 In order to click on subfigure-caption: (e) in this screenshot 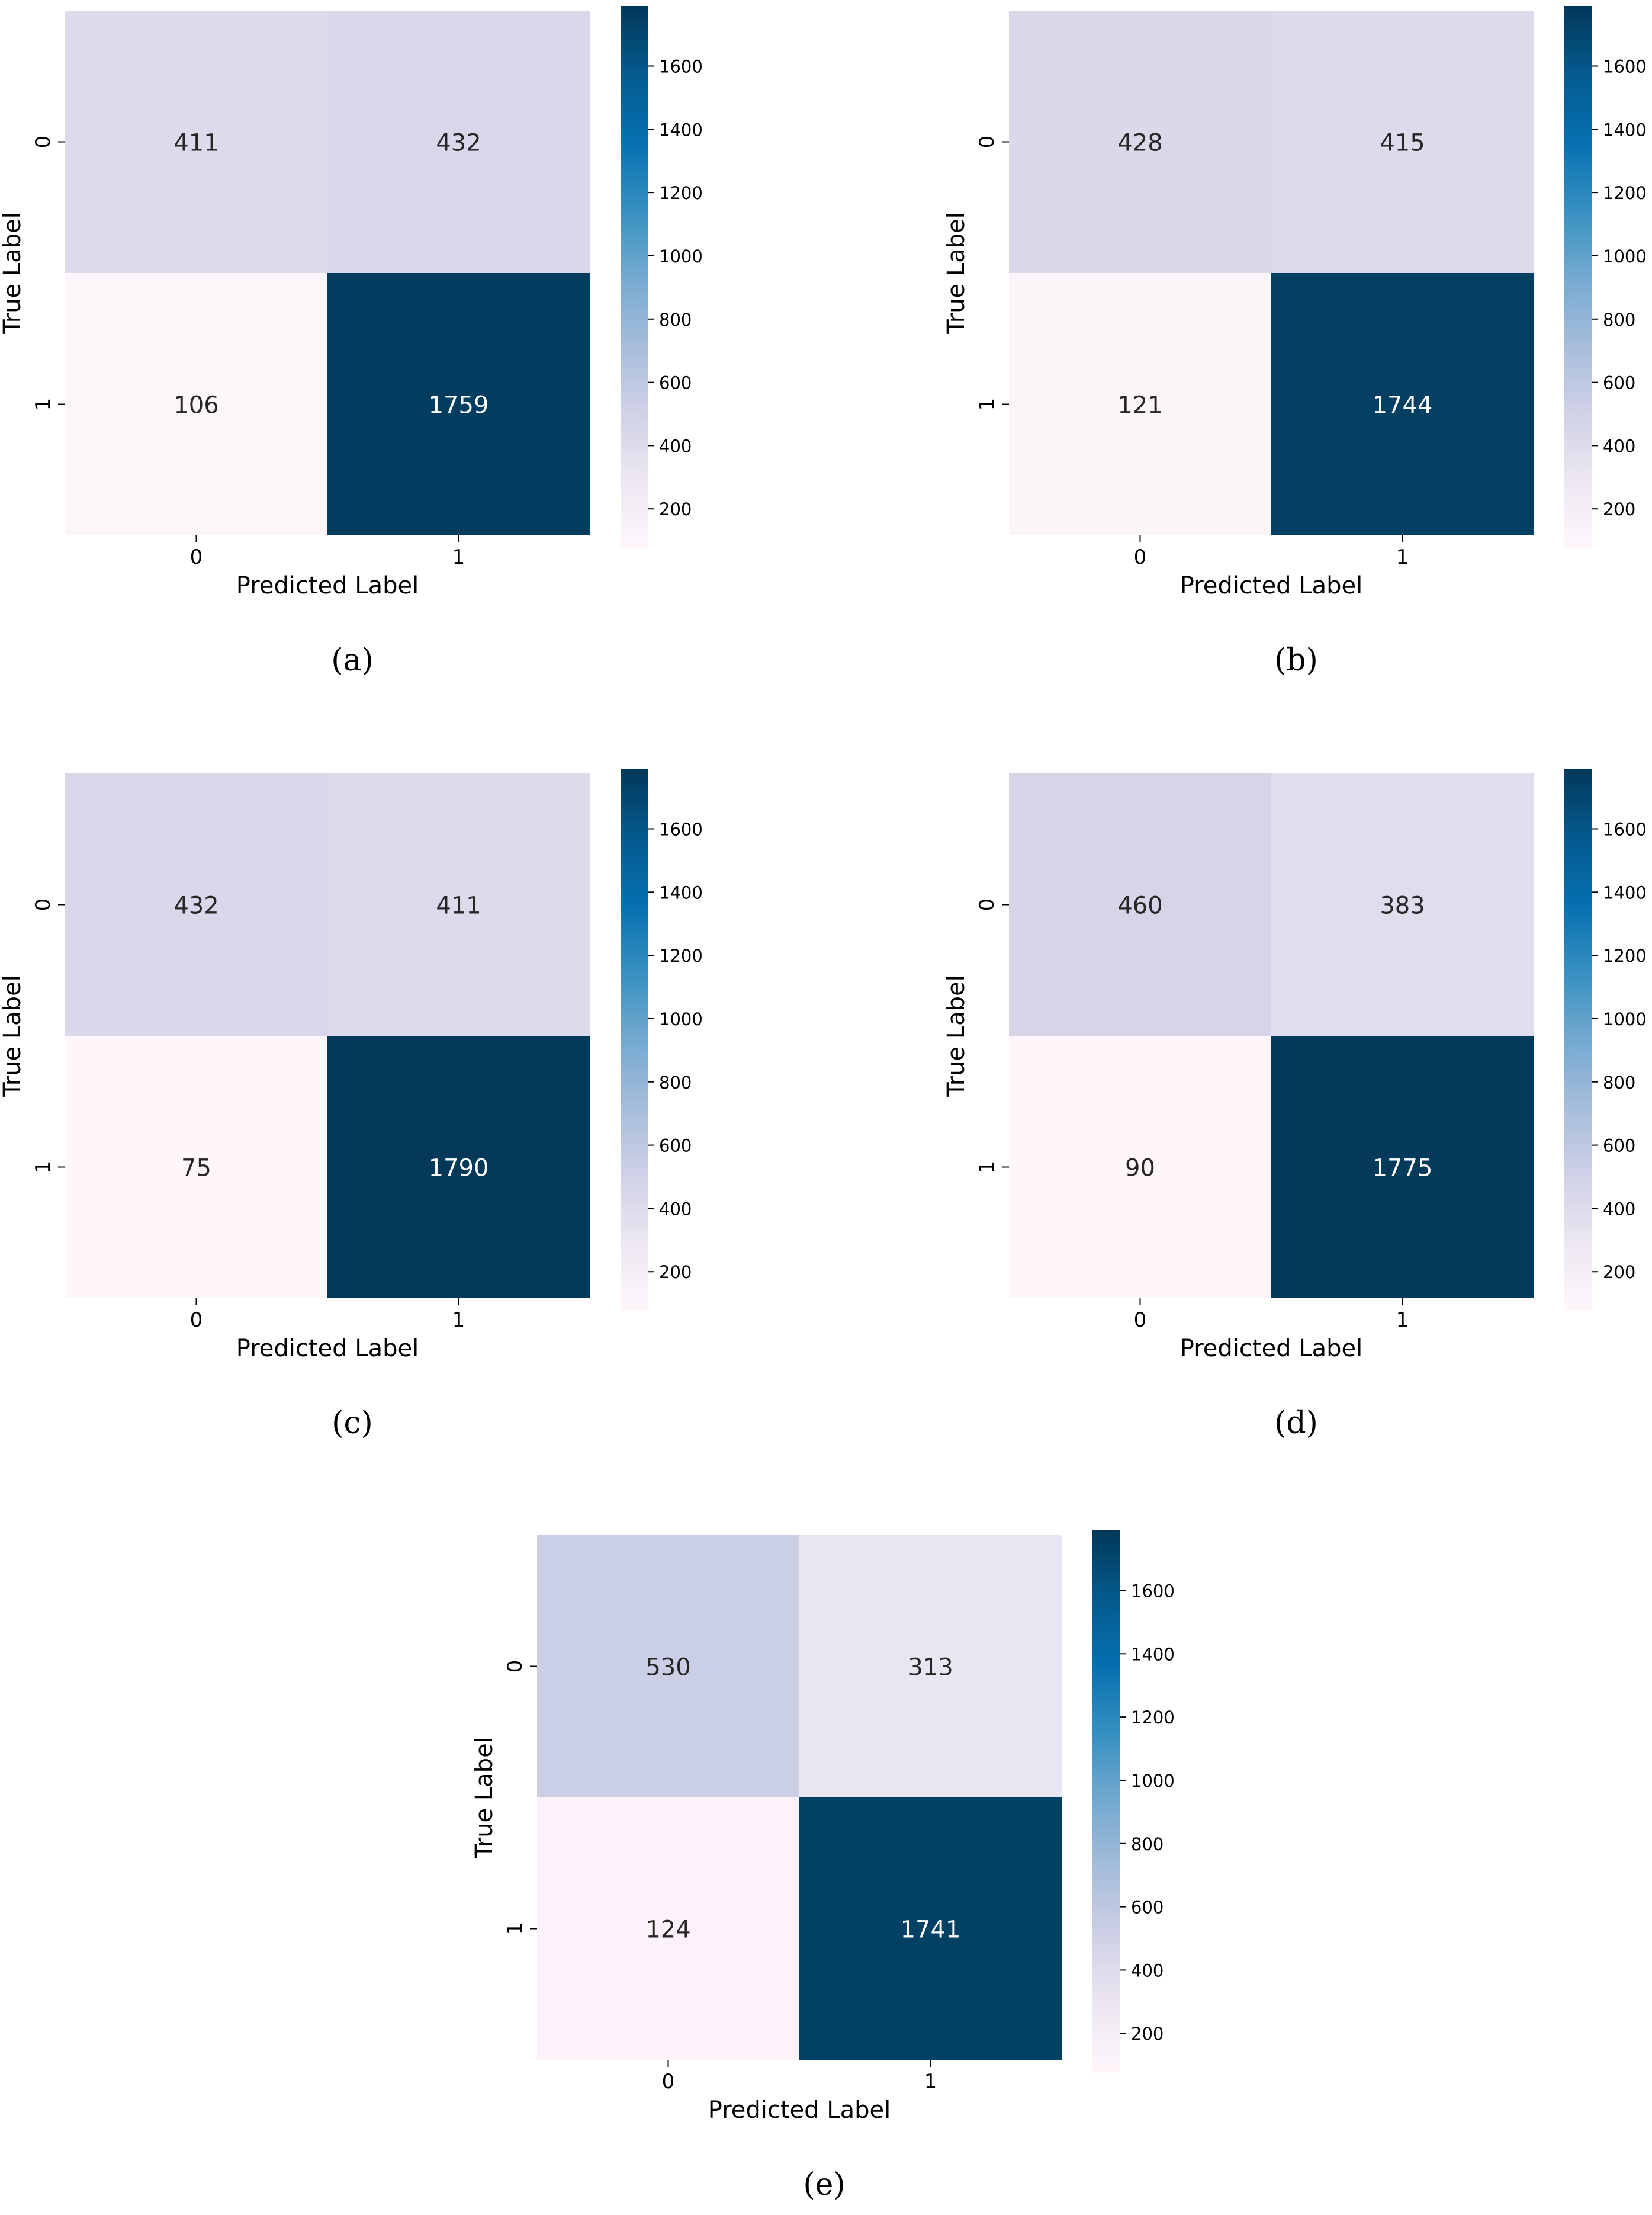, I will do `click(824, 2185)`.